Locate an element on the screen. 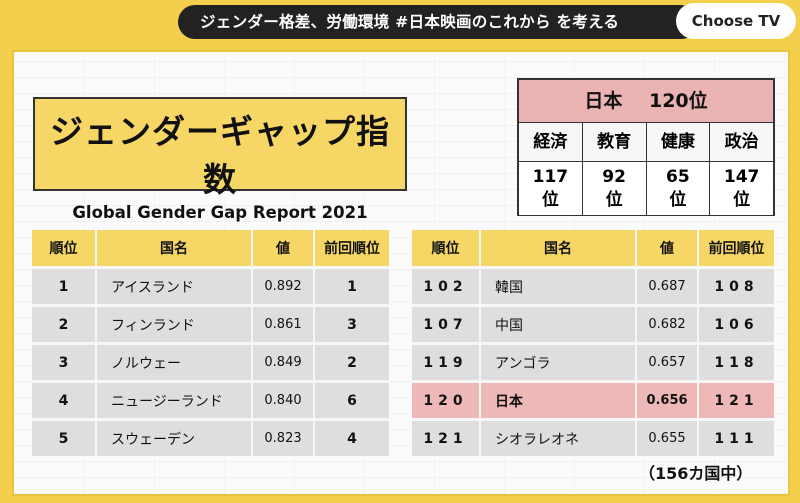 This screenshot has width=800, height=503. rank-education: 92 位 is located at coordinates (614, 188).